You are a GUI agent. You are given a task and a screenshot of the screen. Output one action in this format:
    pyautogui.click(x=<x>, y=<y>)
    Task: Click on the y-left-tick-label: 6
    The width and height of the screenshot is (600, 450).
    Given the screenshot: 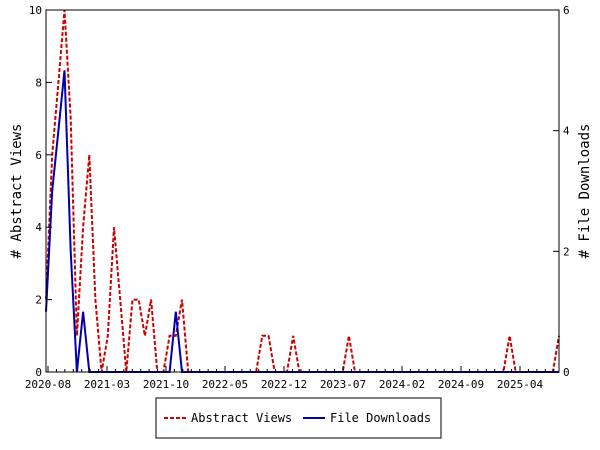 What is the action you would take?
    pyautogui.click(x=38, y=155)
    